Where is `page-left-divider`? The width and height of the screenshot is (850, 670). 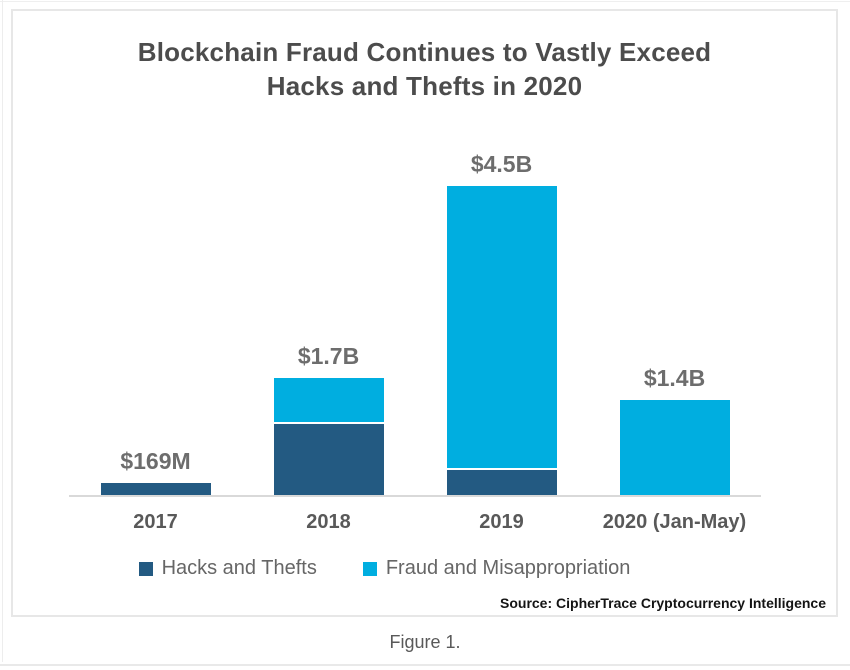
page-left-divider is located at coordinates (2, 331).